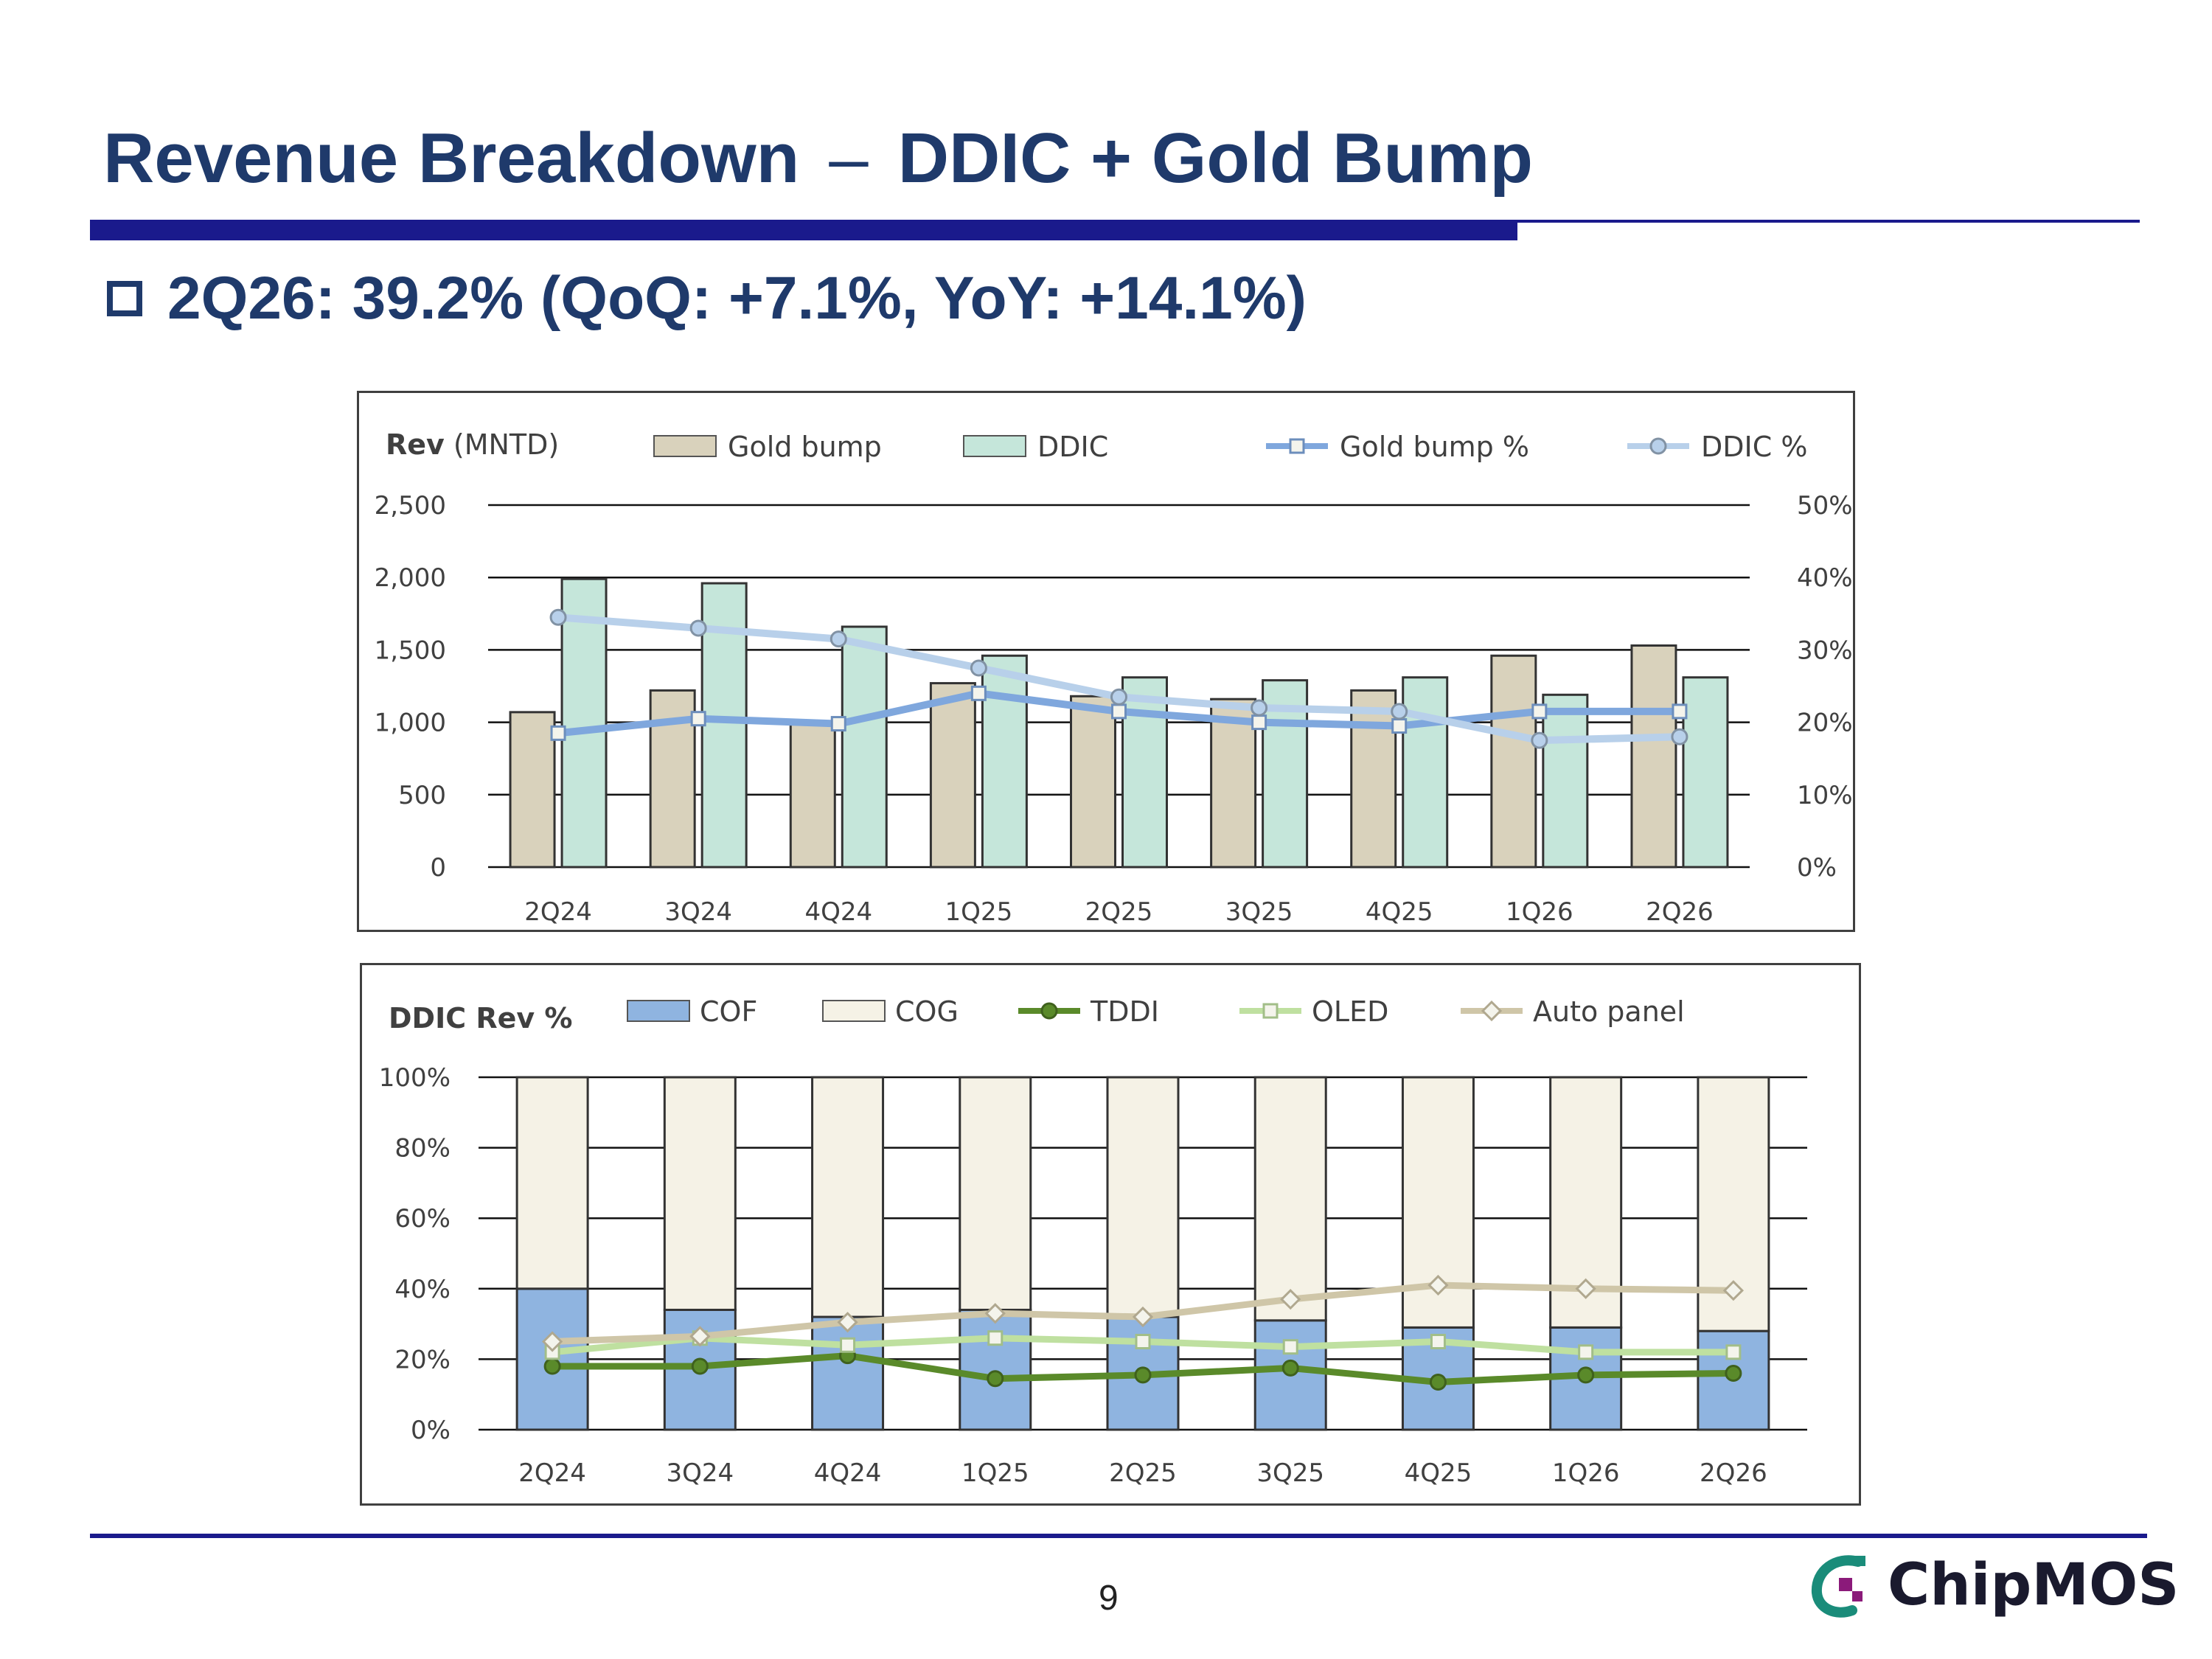 The image size is (2212, 1659). I want to click on y2-tick-label: 10%, so click(1825, 795).